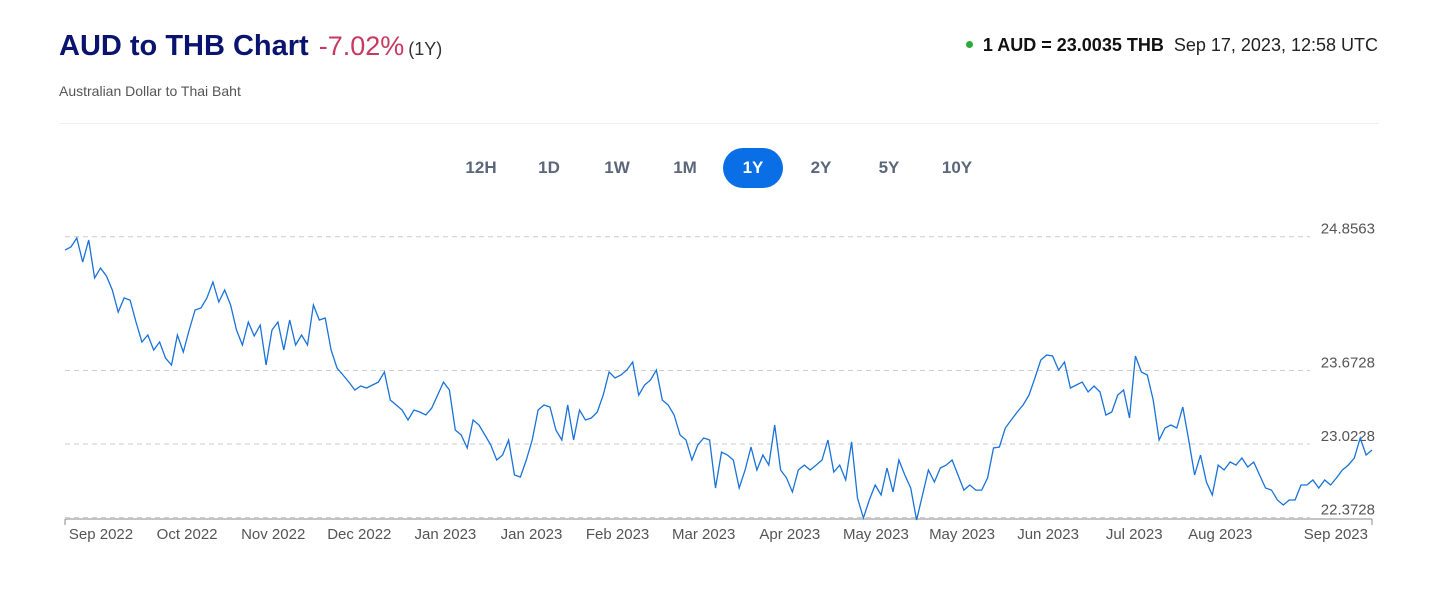  What do you see at coordinates (1348, 510) in the screenshot?
I see `y-tick-label: 22.3728` at bounding box center [1348, 510].